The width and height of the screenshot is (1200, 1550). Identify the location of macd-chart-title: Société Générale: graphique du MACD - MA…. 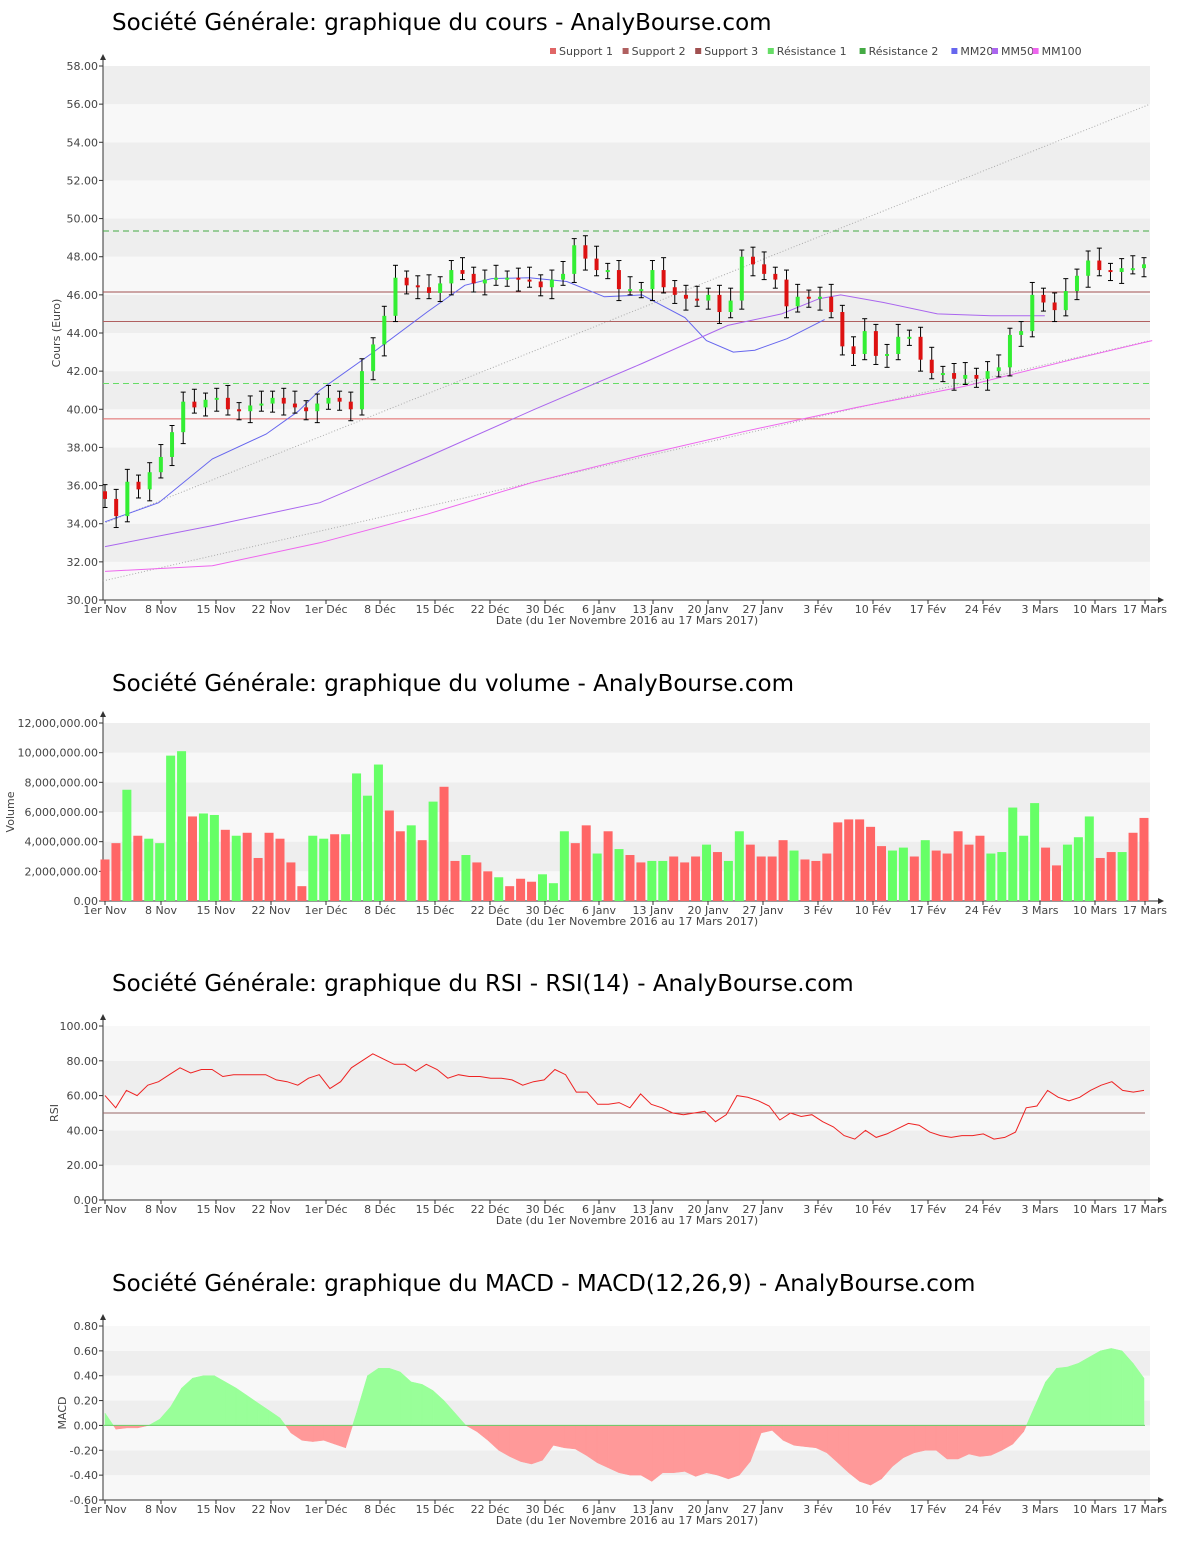
(544, 1284).